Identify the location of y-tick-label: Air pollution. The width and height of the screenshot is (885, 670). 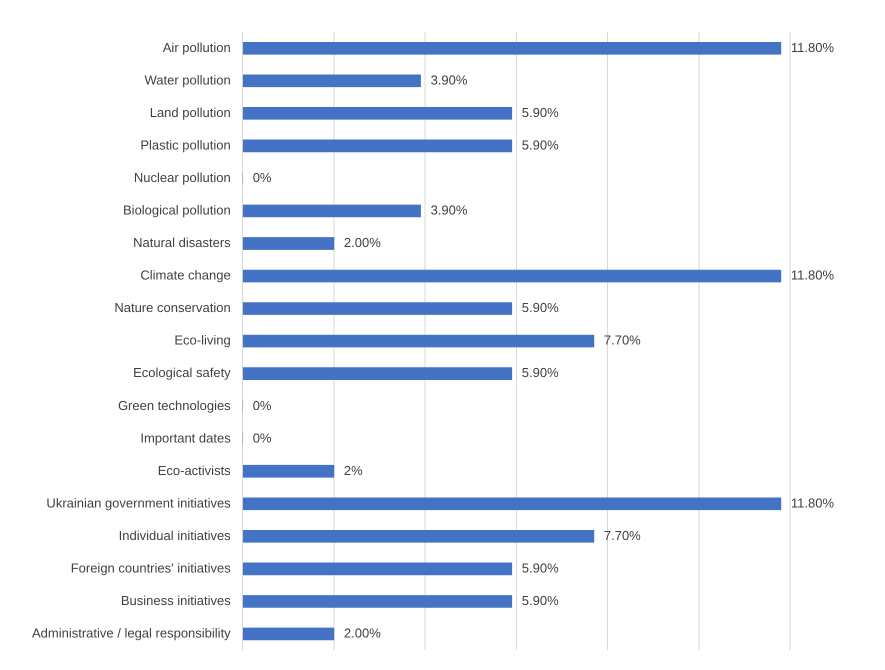
(196, 47).